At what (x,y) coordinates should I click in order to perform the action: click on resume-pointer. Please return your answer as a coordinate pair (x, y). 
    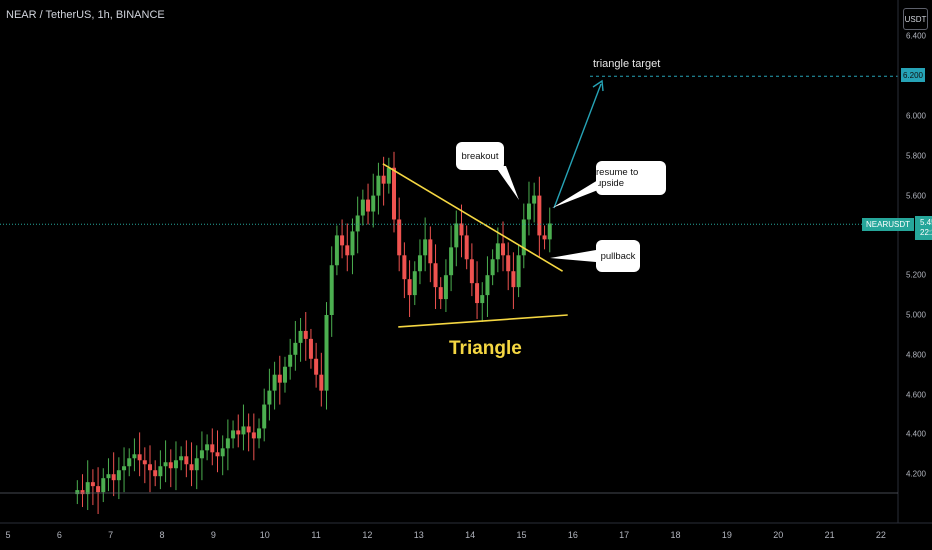
    Looking at the image, I should click on (575, 194).